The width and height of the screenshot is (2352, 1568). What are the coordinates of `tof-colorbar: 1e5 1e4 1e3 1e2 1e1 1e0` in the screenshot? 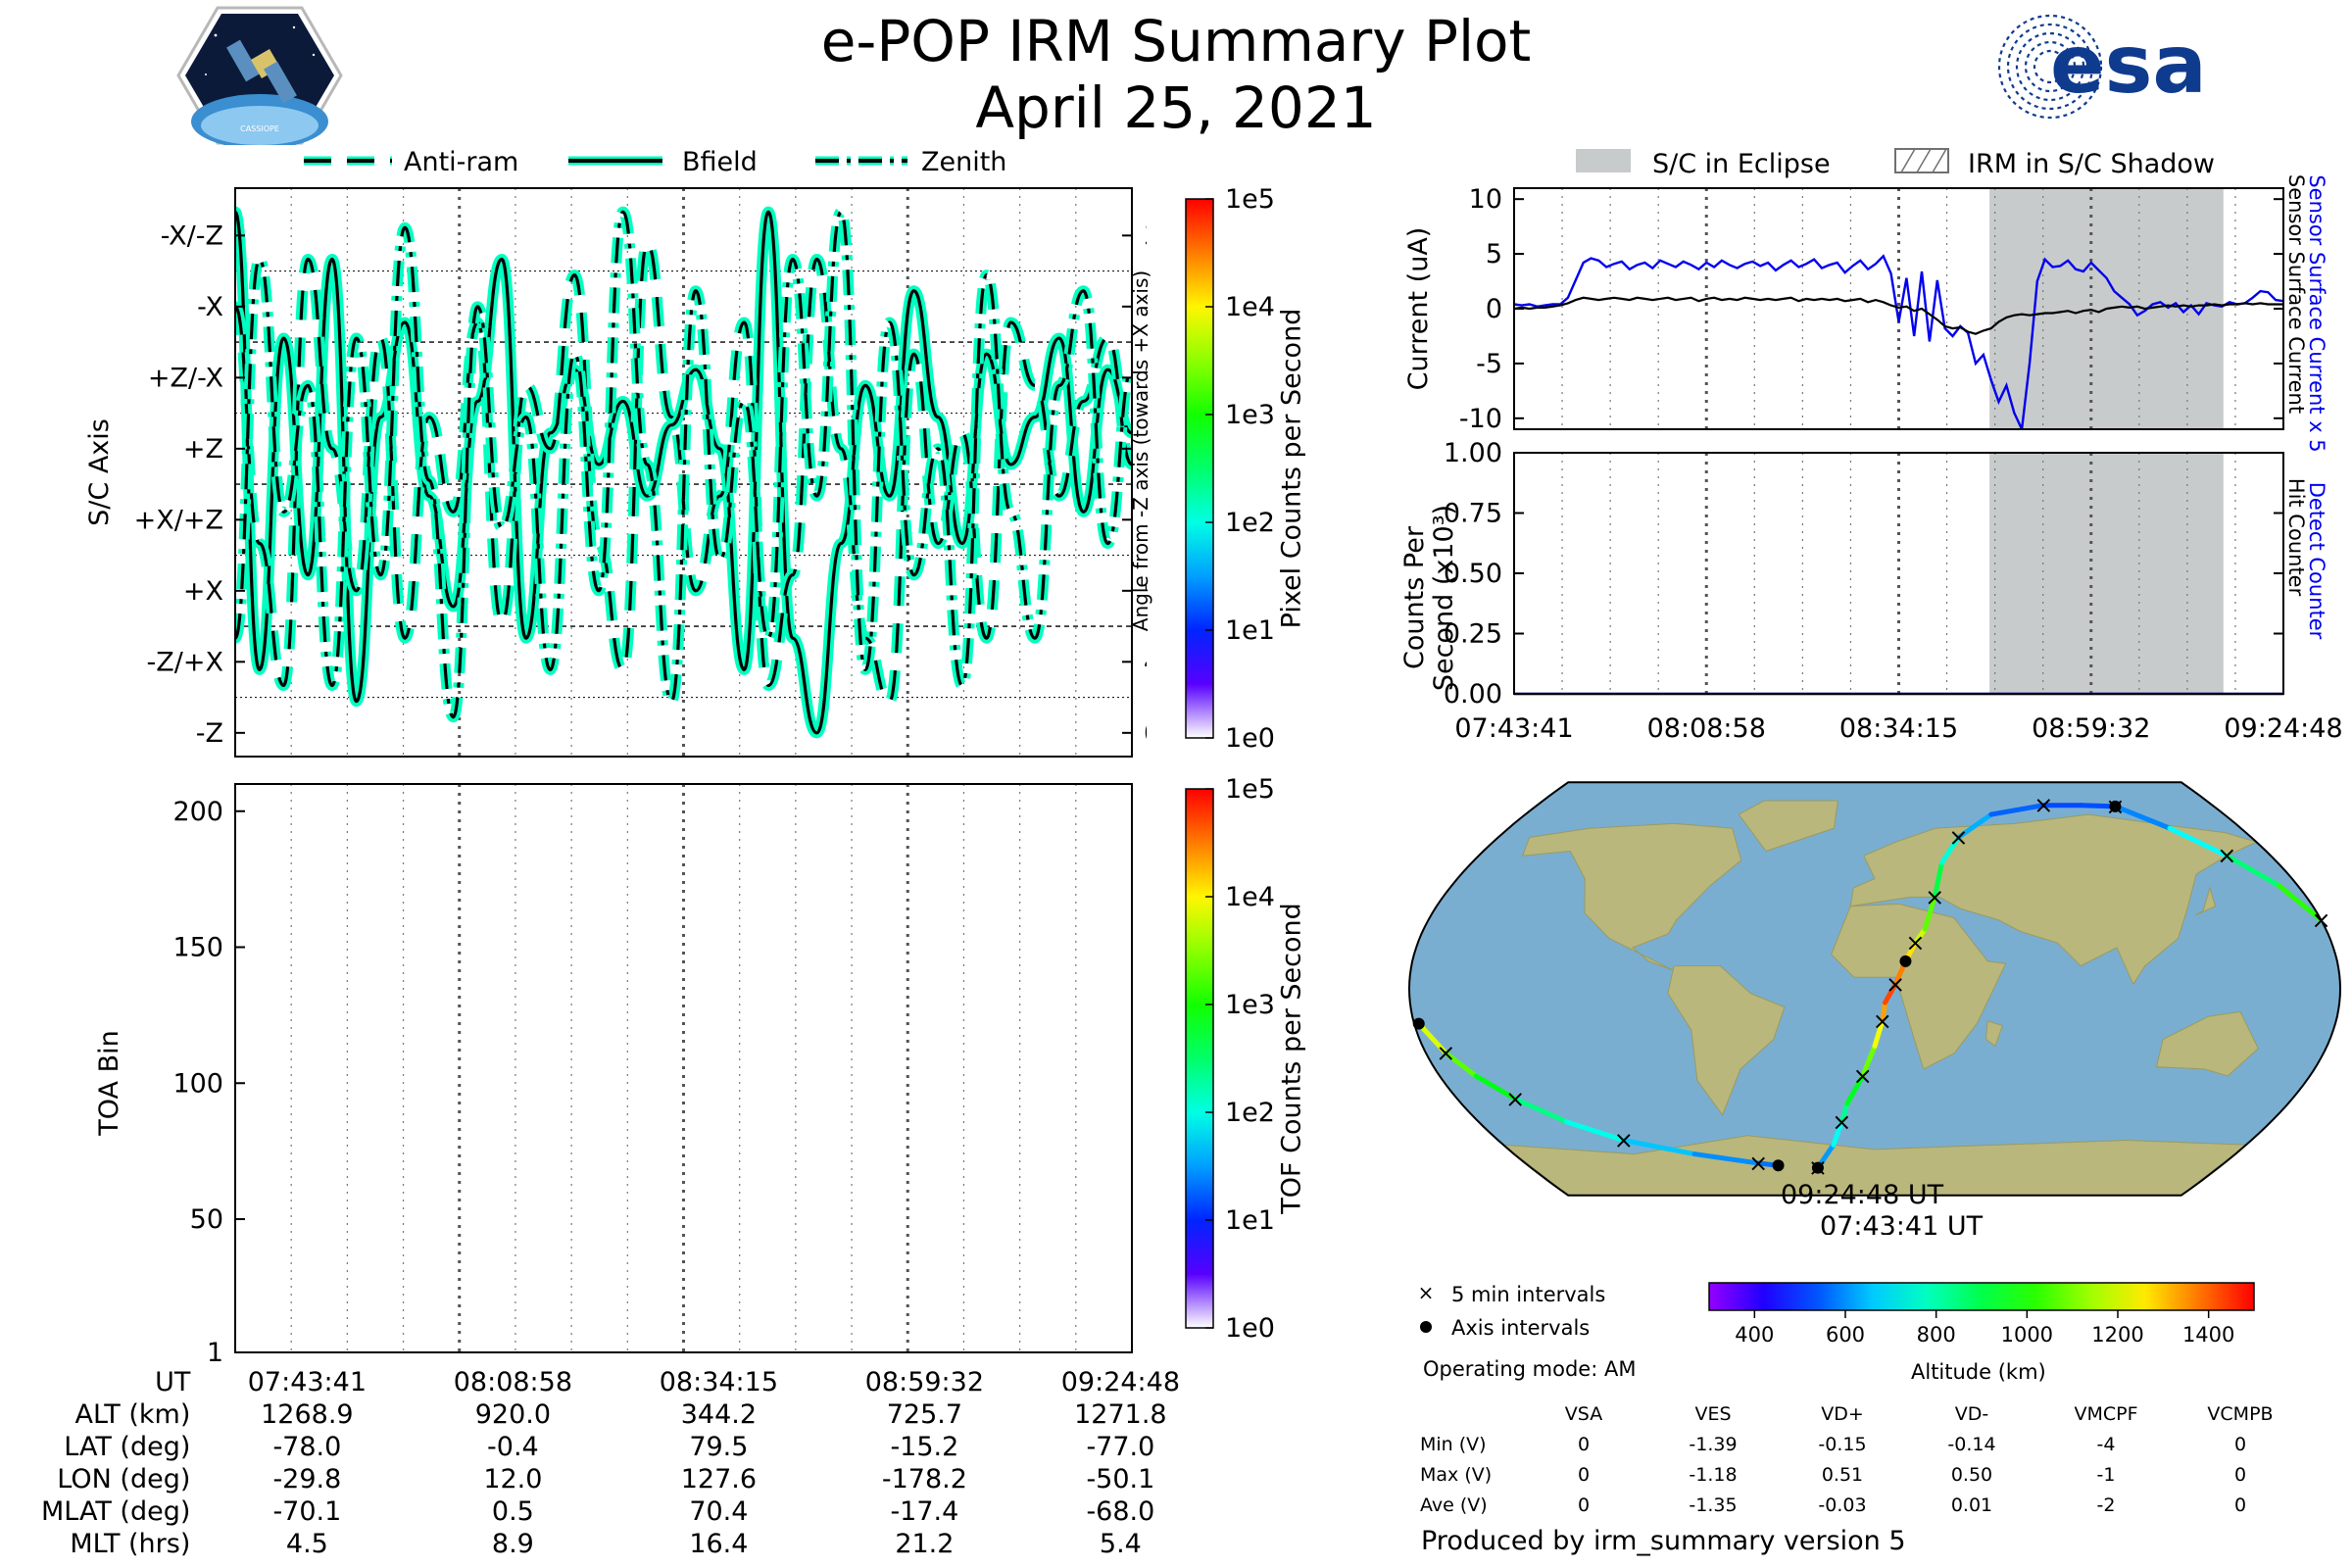 It's located at (1230, 1058).